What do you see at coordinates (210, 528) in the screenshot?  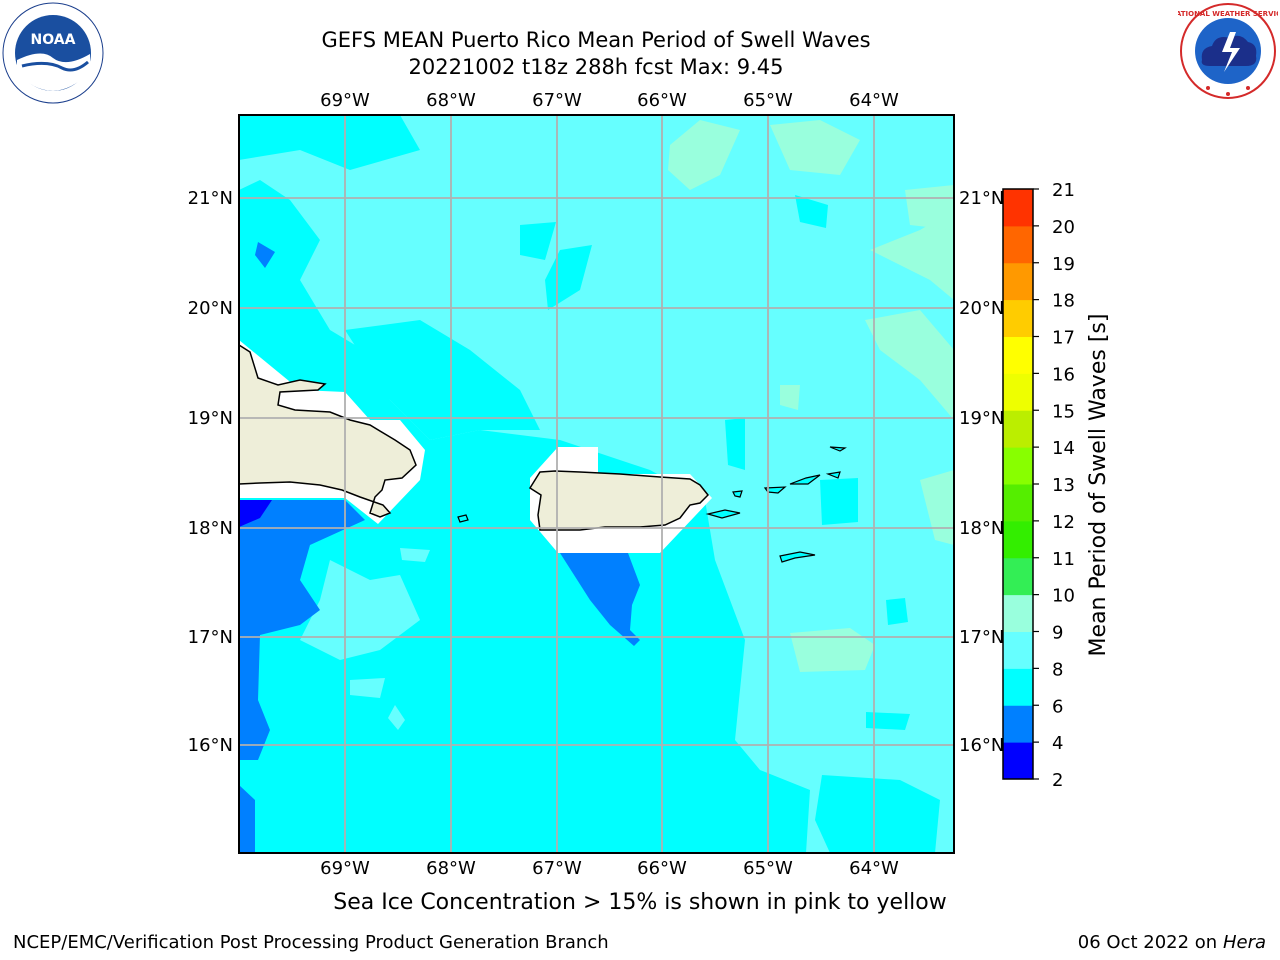 I see `lat-label-left: 18°N` at bounding box center [210, 528].